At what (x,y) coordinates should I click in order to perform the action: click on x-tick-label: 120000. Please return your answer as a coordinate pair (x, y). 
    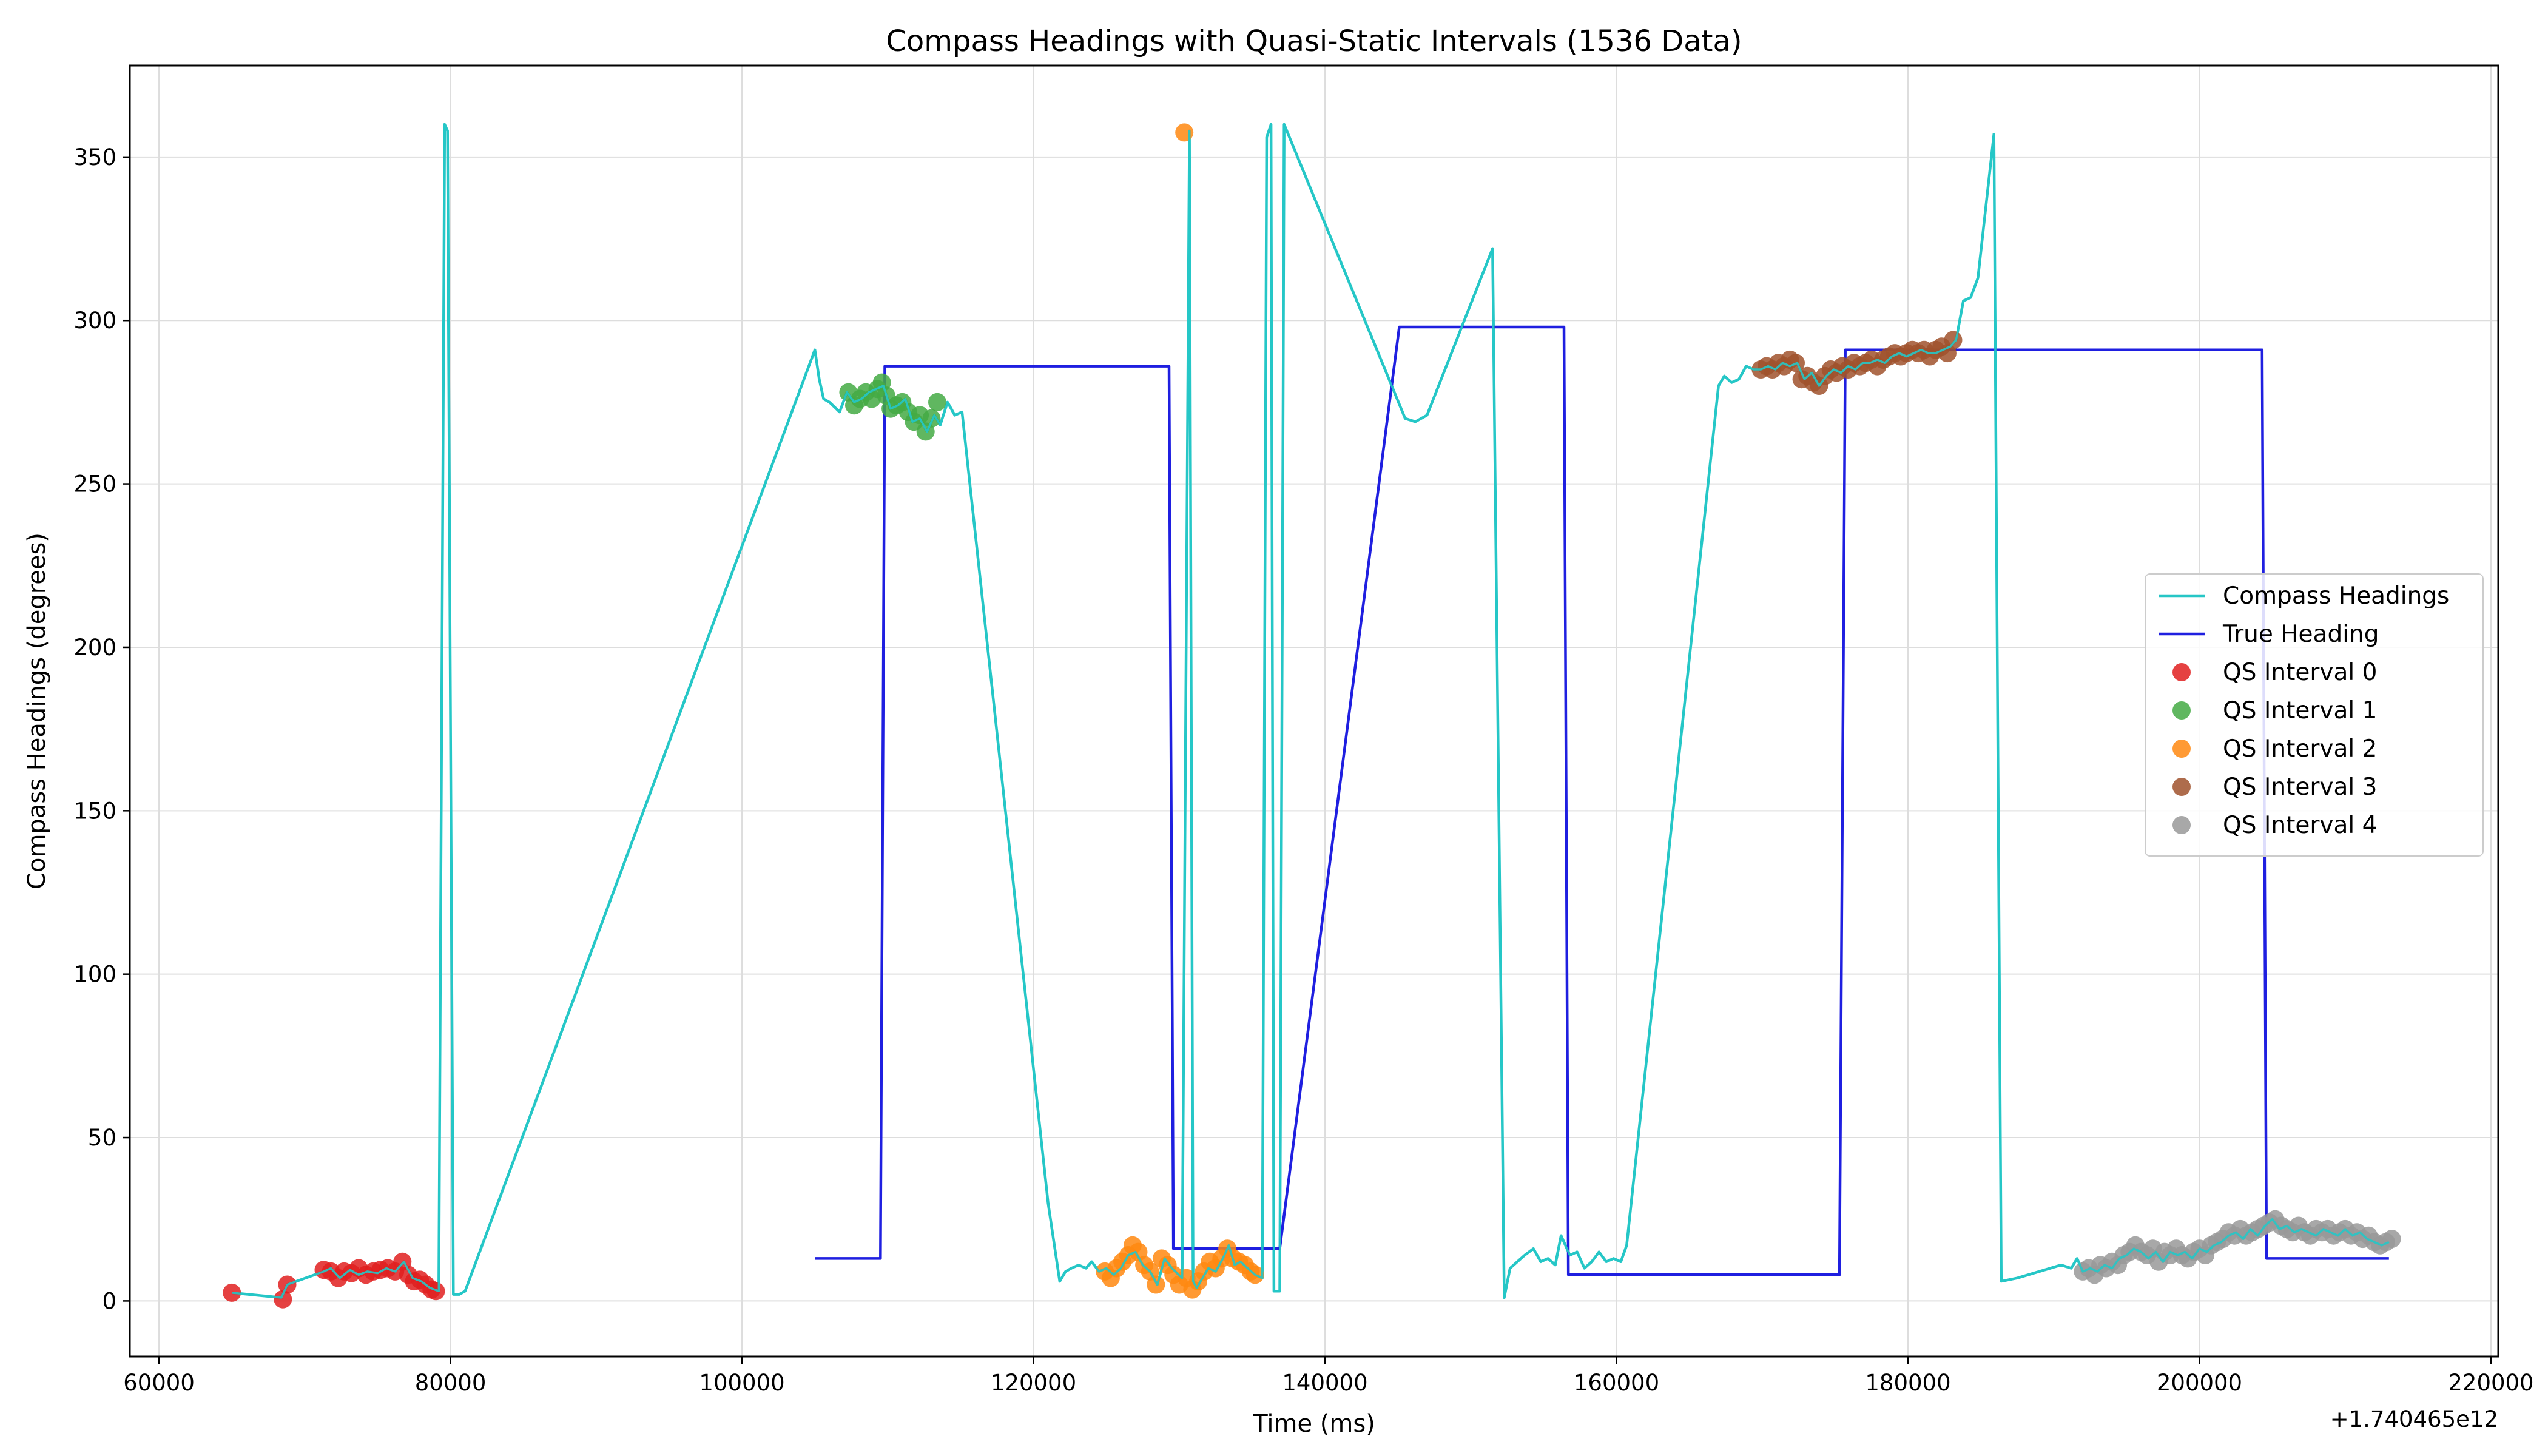
    Looking at the image, I should click on (1033, 1383).